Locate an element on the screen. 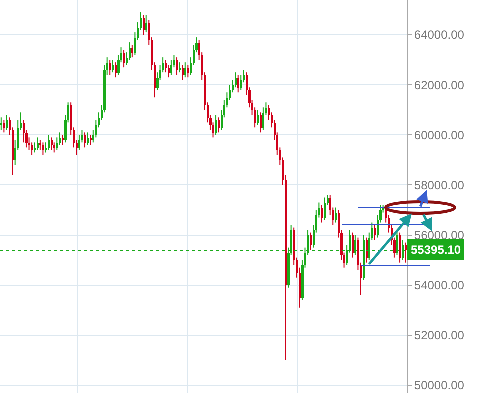 Image resolution: width=477 pixels, height=401 pixels. y-tick-label: 60000.00 is located at coordinates (439, 135).